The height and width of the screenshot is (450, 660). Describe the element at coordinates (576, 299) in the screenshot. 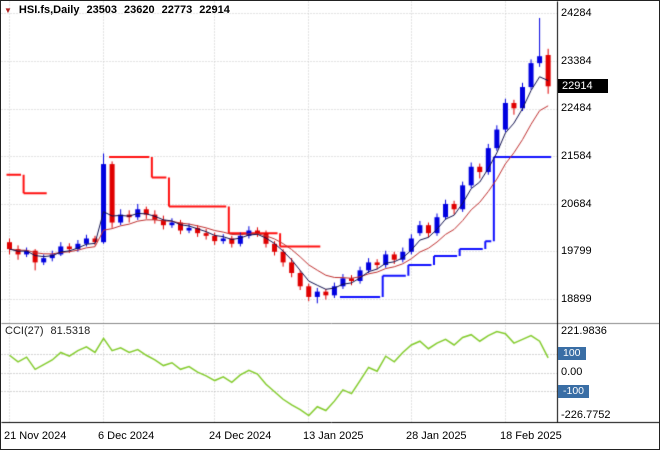

I see `price-axis-label: 18899` at that location.